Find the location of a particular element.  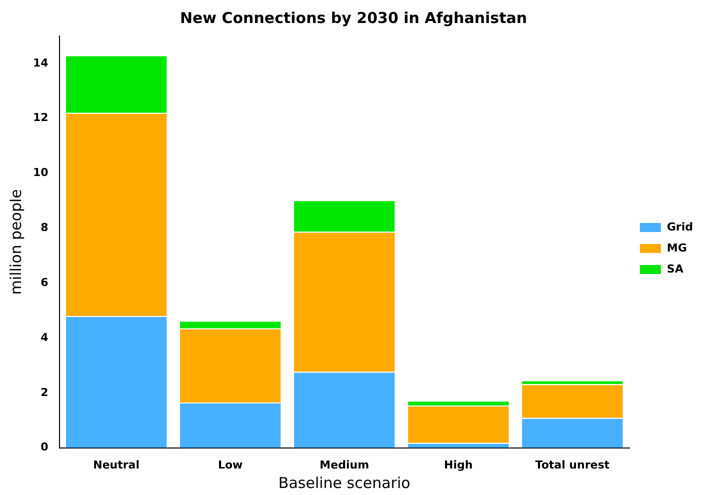

x-tick-label: Total unrest is located at coordinates (572, 465).